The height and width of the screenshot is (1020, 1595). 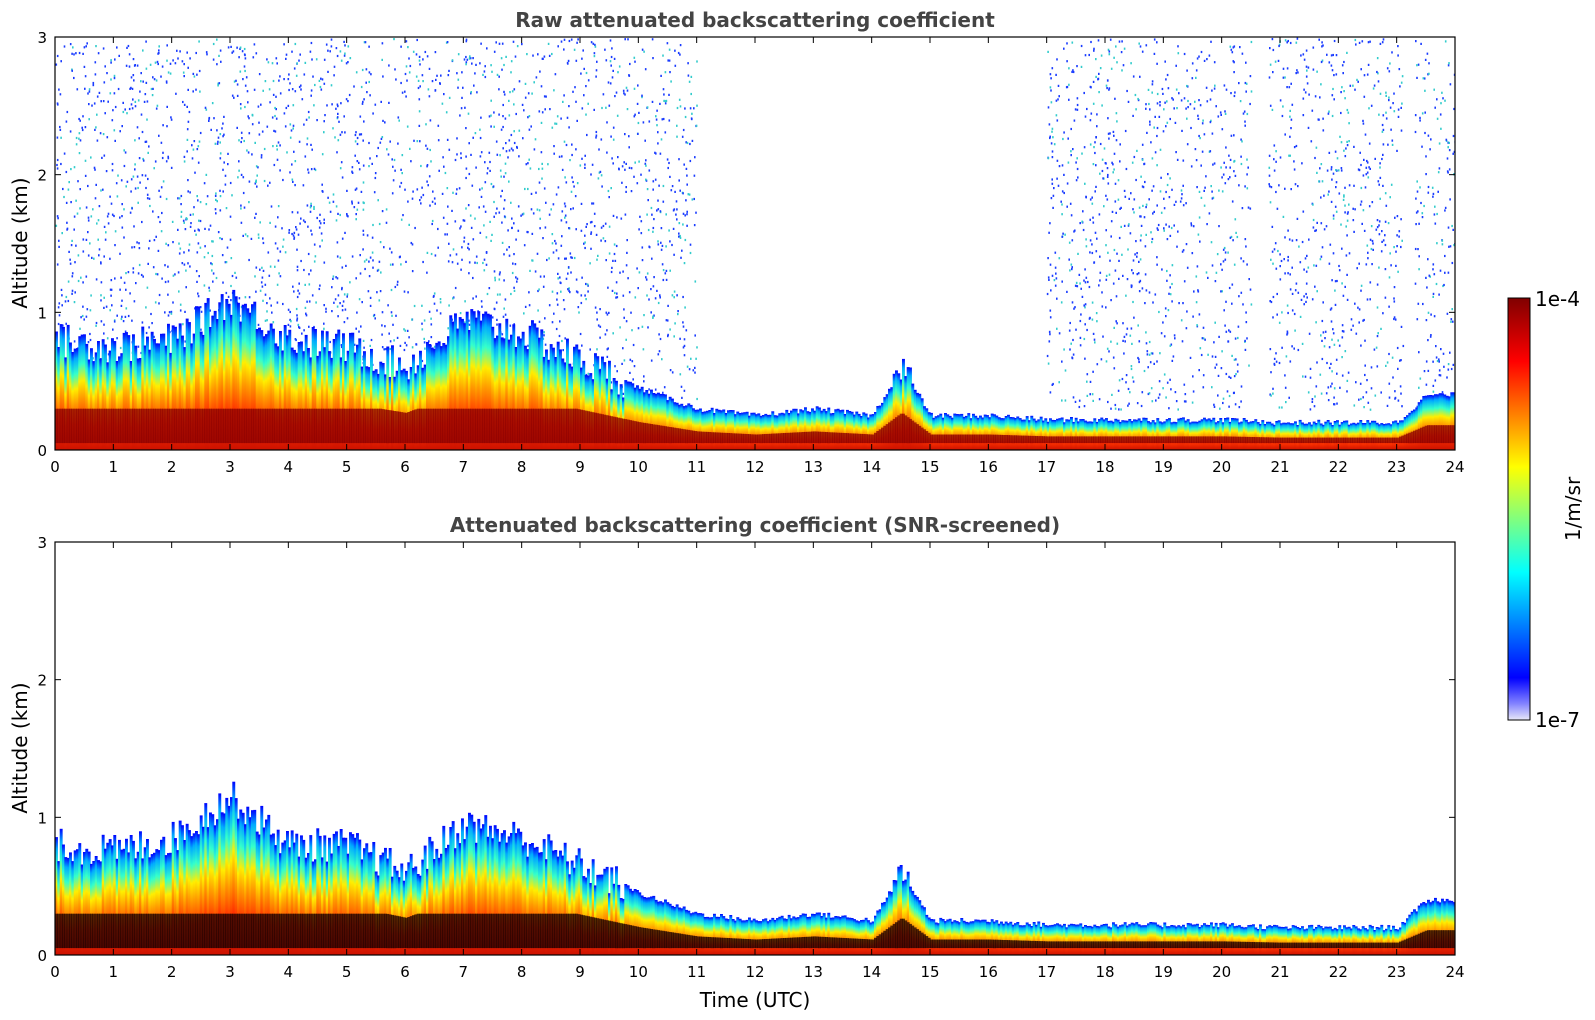 I want to click on colorbar-gradient, so click(x=1519, y=509).